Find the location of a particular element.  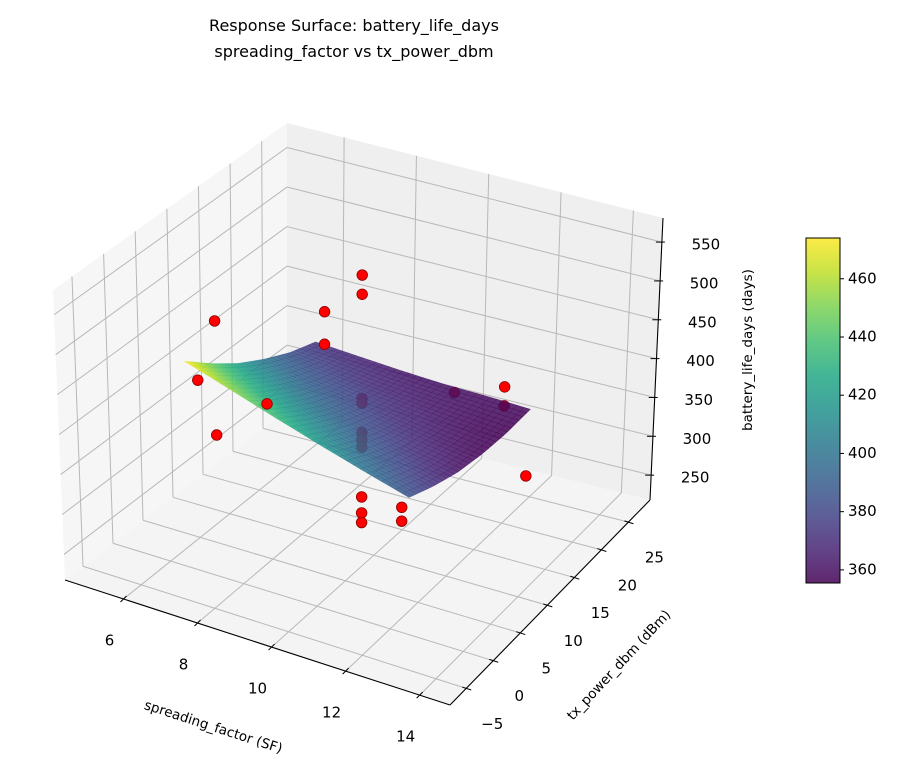

y-tick-label: 20 is located at coordinates (627, 585).